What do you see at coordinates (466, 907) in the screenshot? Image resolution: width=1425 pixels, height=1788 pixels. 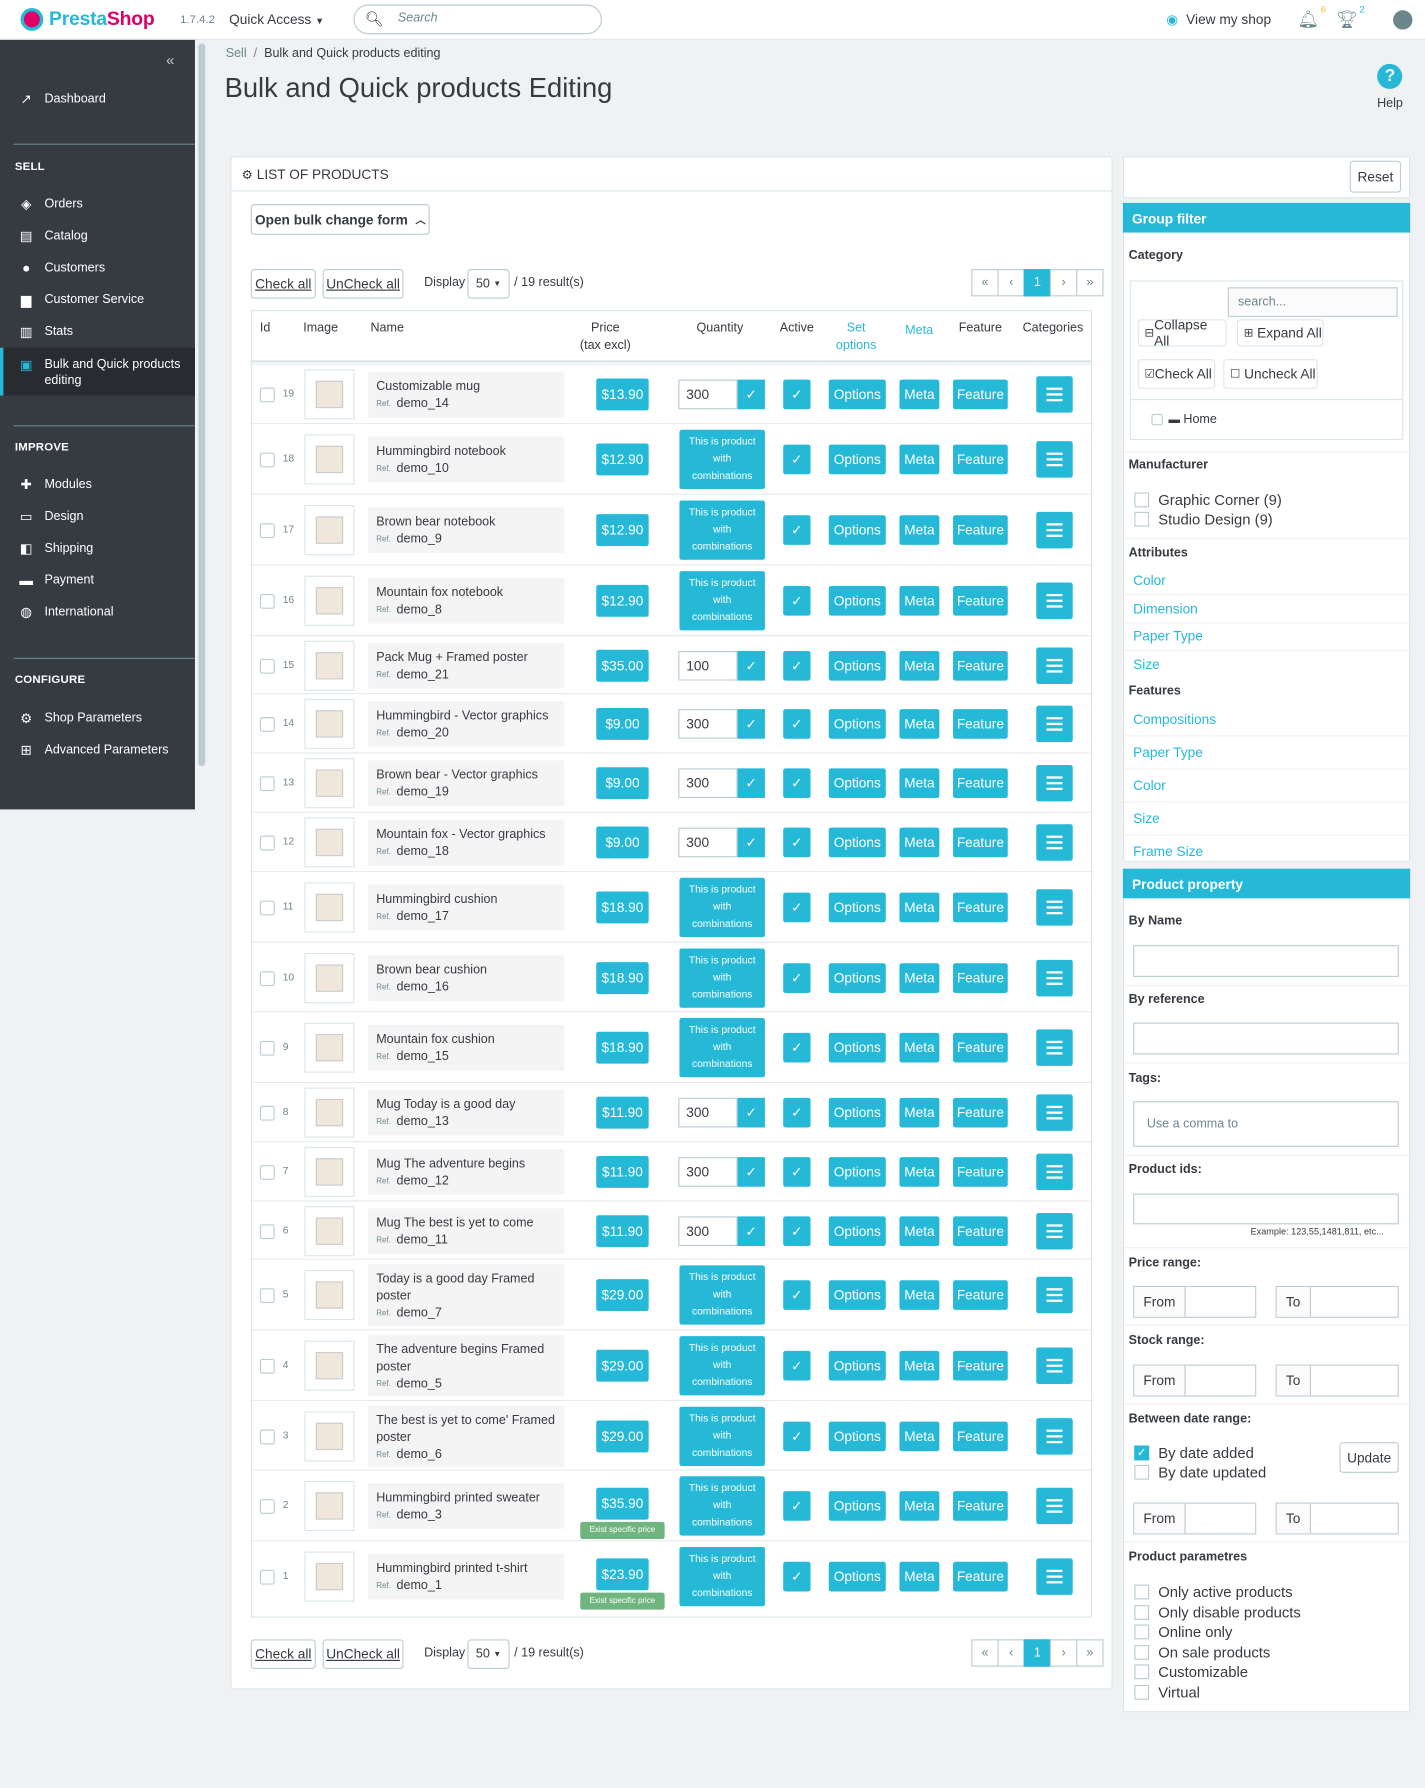 I see `product-name-cell: Hummingbird cushion Ref. demo_17` at bounding box center [466, 907].